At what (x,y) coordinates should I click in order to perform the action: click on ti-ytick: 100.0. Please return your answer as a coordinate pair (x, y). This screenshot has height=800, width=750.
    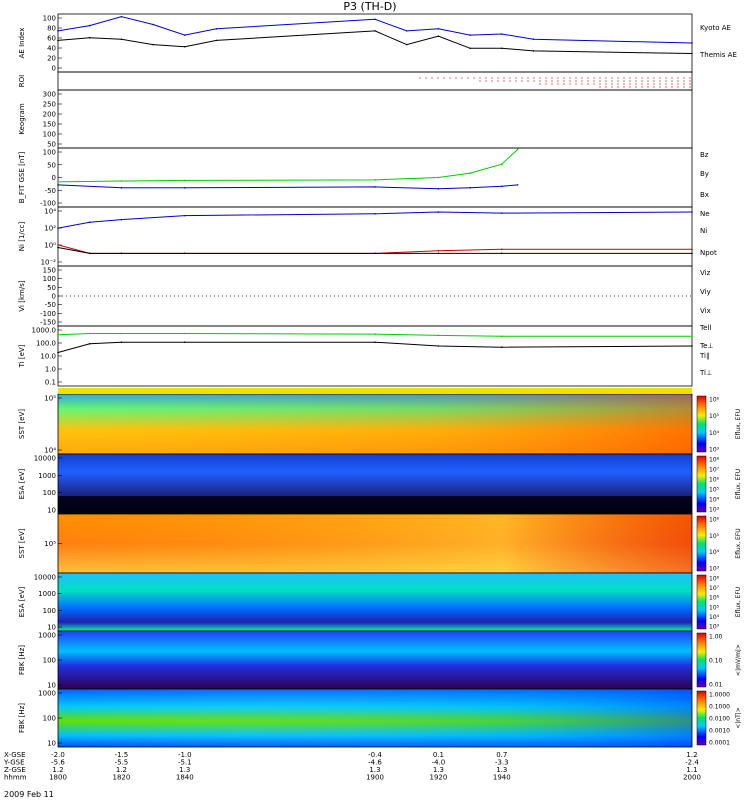
    Looking at the image, I should click on (46, 344).